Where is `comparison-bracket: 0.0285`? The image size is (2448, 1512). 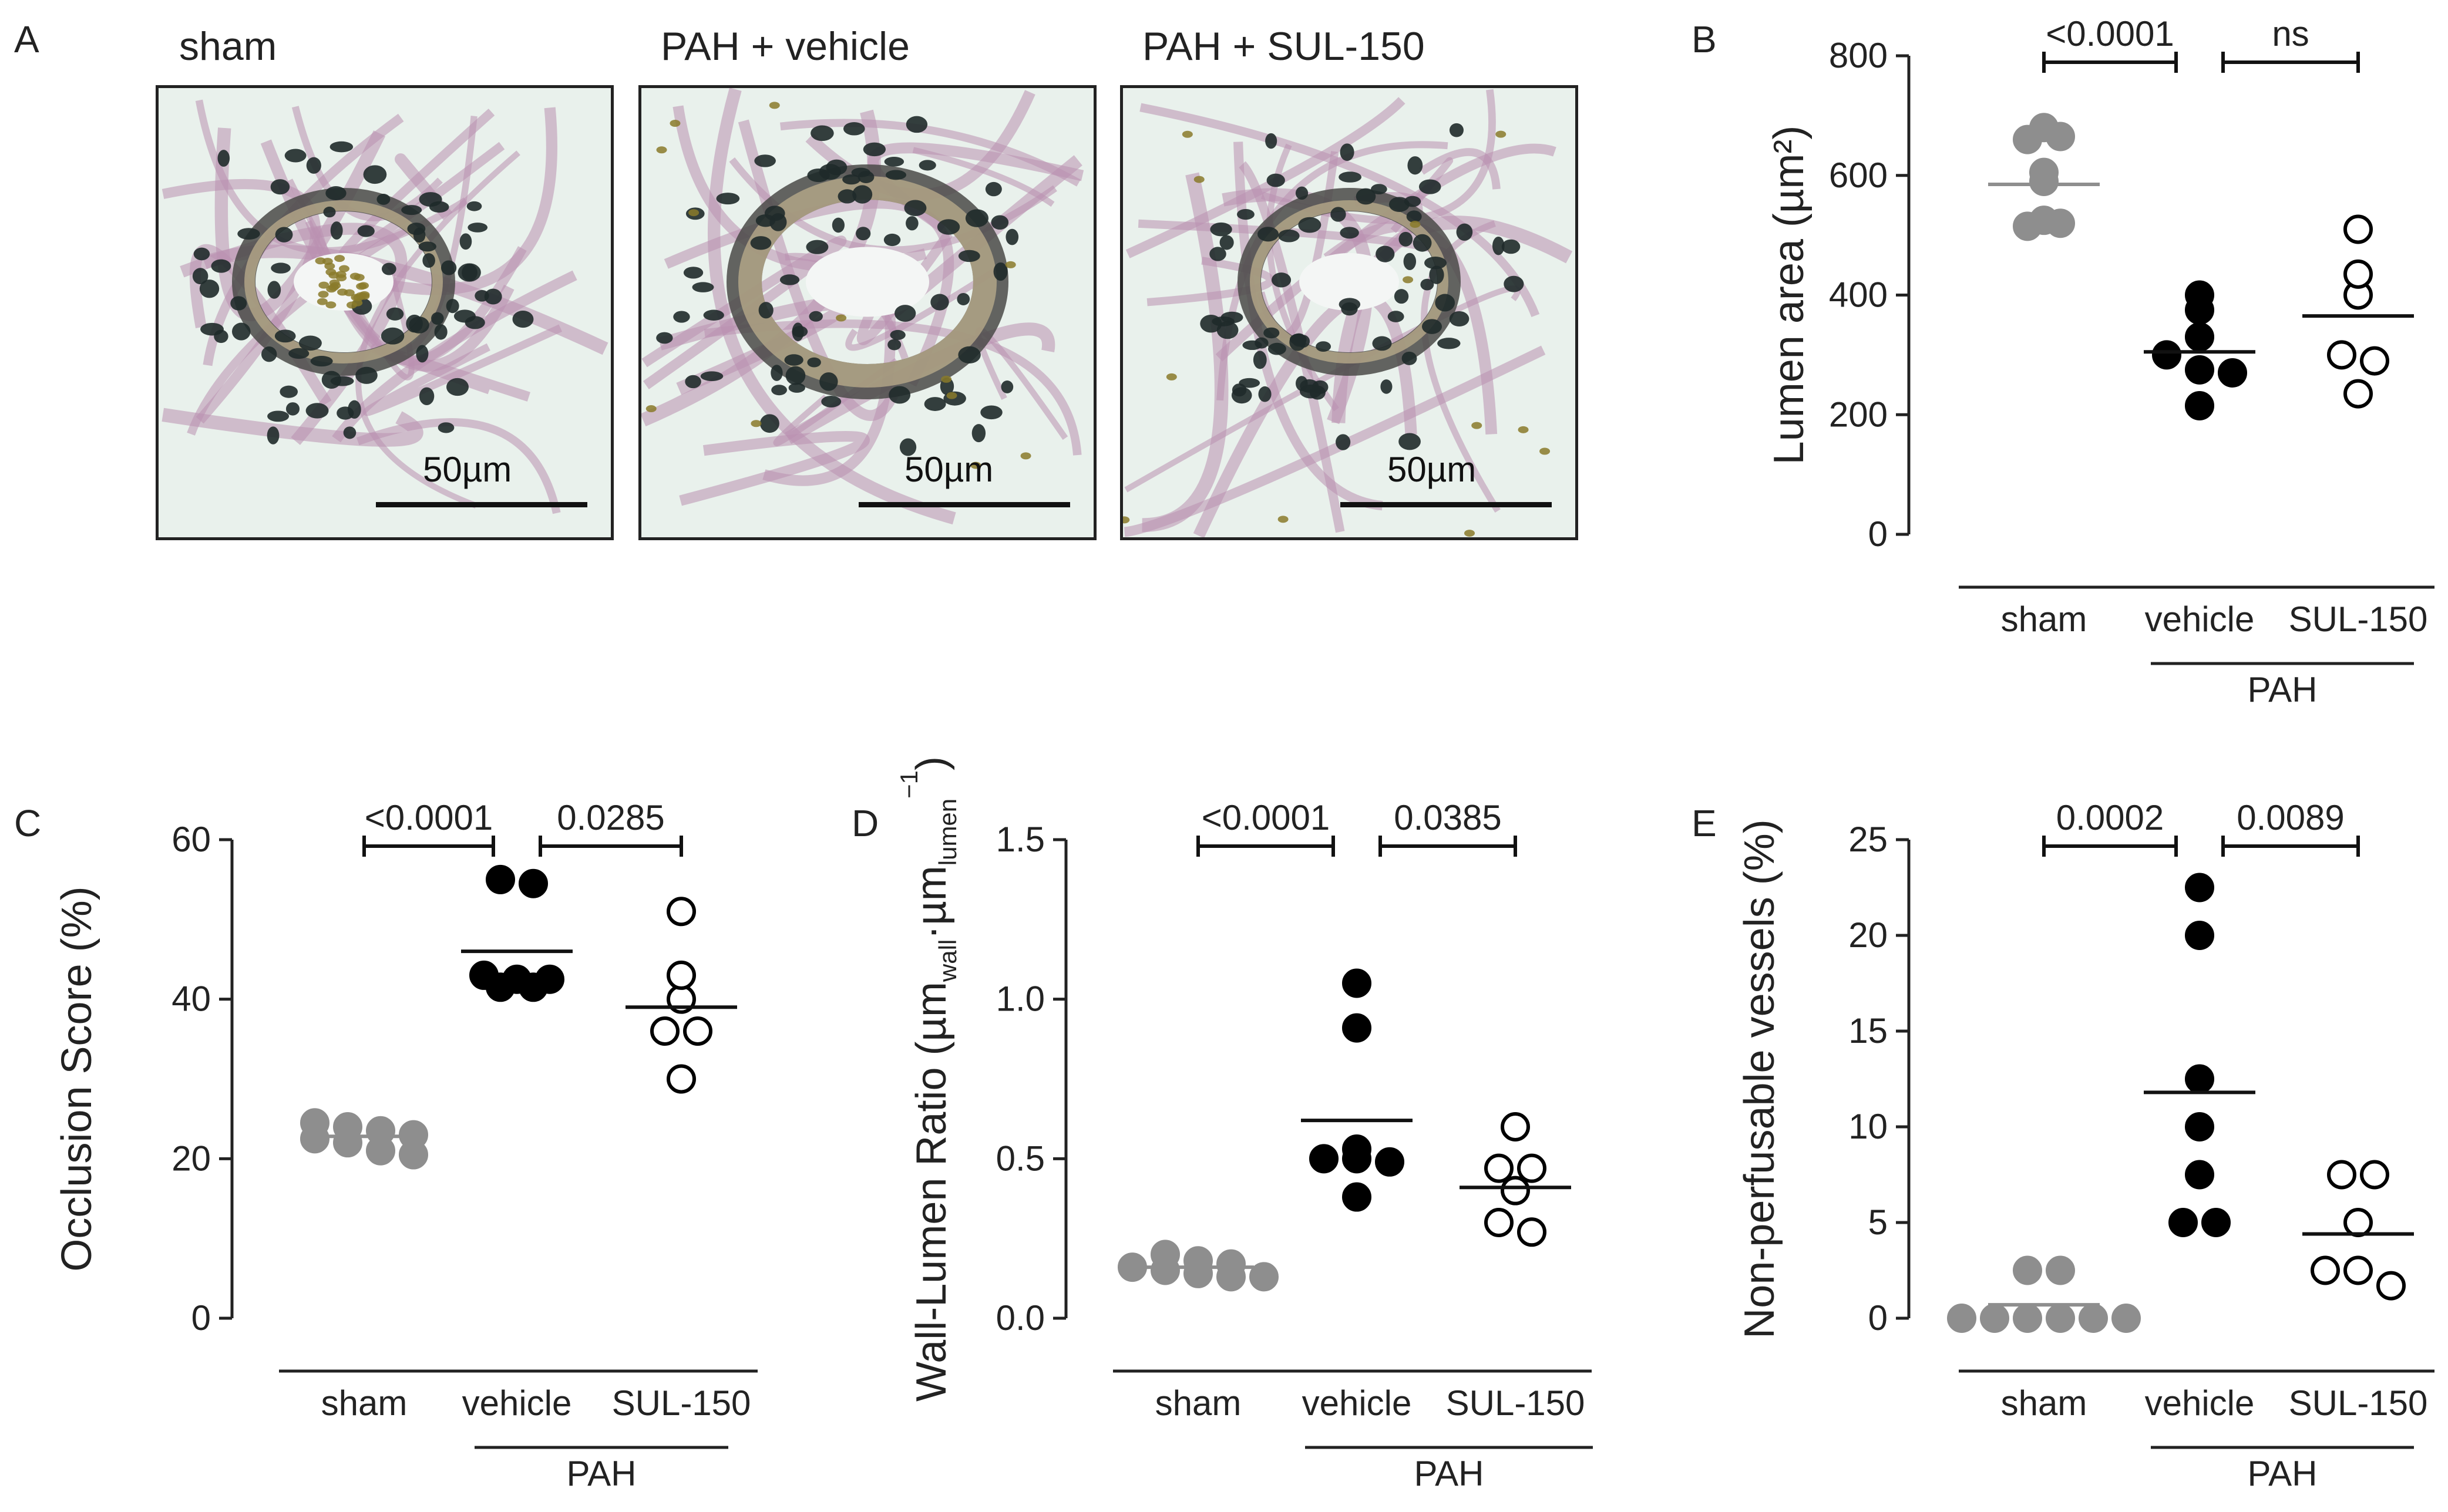 comparison-bracket: 0.0285 is located at coordinates (611, 827).